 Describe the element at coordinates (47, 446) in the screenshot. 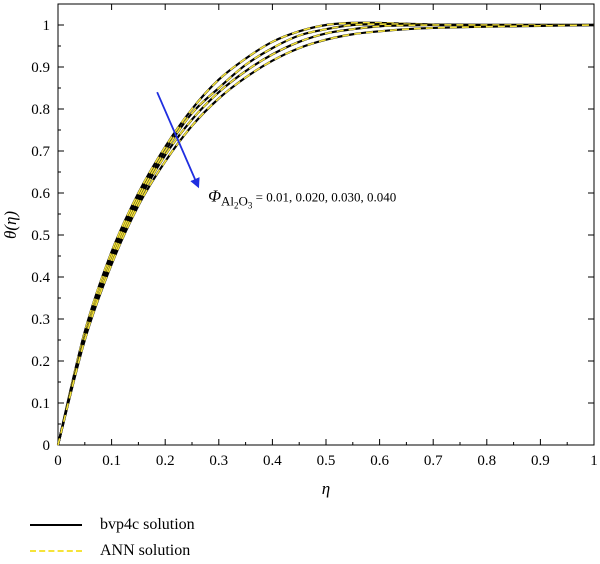

I see `y-tick-label: 0` at that location.